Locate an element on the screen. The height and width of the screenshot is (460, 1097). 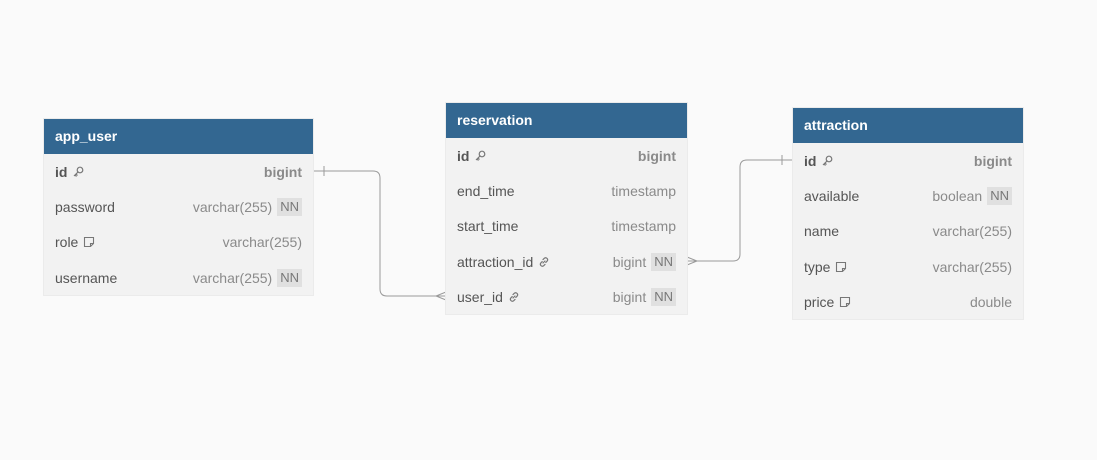
relationship-line-attraction is located at coordinates (740, 210).